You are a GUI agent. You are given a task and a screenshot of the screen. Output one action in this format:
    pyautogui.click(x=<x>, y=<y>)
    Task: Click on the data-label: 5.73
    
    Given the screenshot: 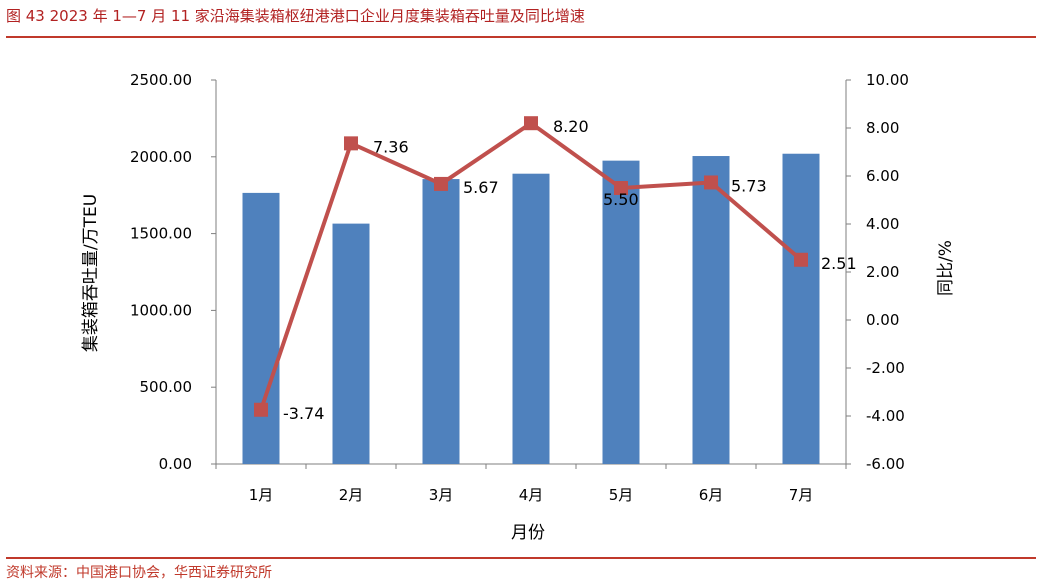 What is the action you would take?
    pyautogui.click(x=749, y=185)
    